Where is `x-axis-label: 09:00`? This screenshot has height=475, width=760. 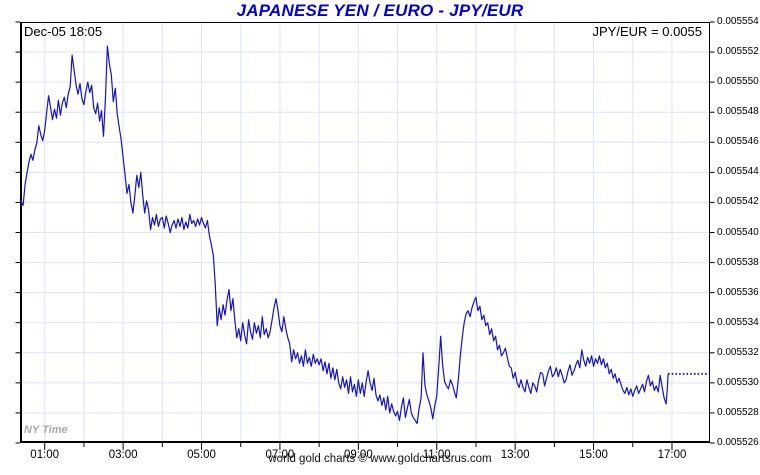
x-axis-label: 09:00 is located at coordinates (358, 455).